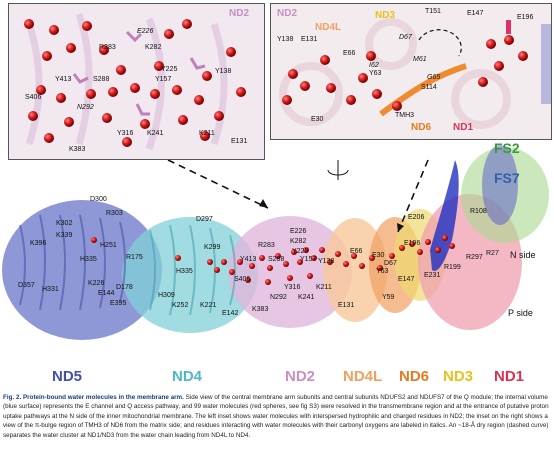  Describe the element at coordinates (125, 133) in the screenshot. I see `left-inset-label: Y316` at that location.